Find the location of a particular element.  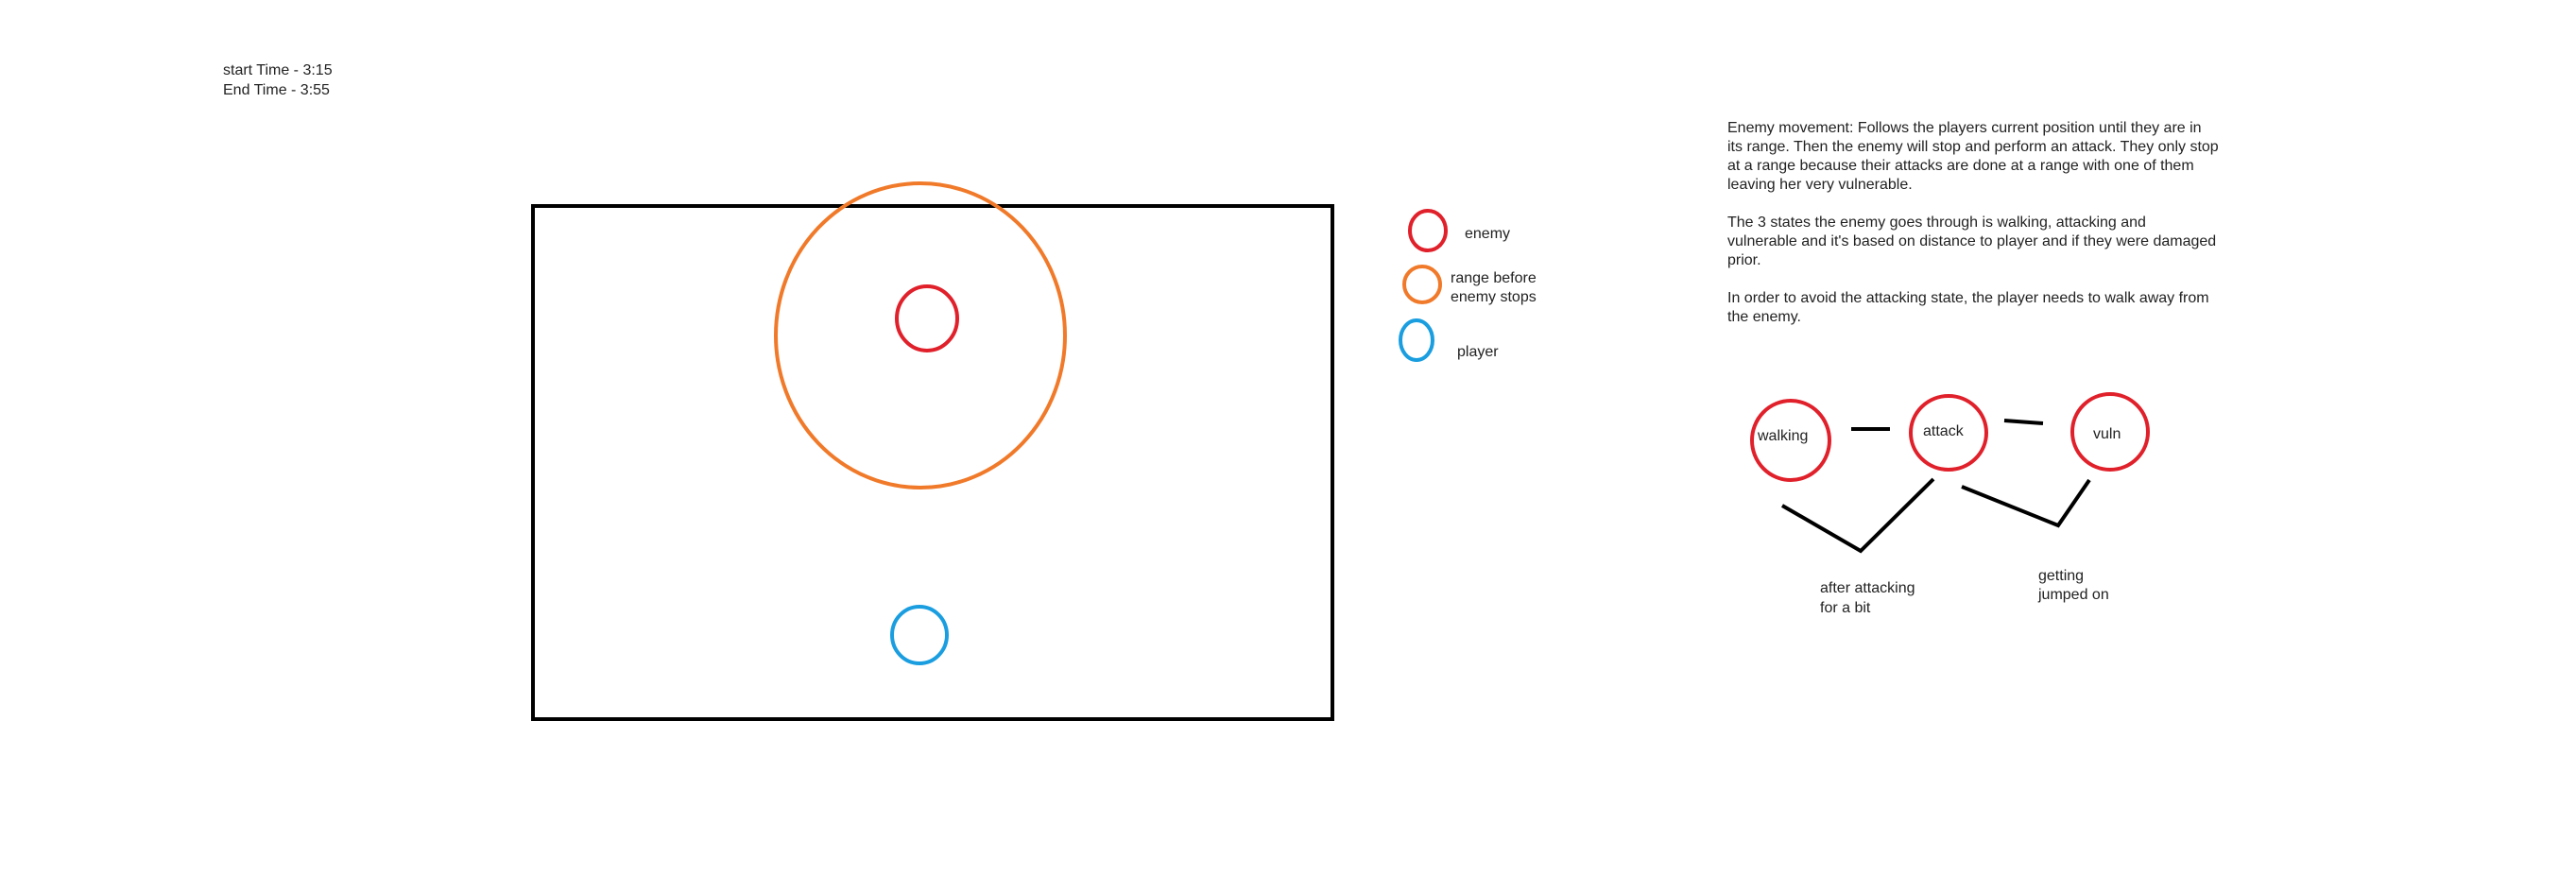

transition1-label-line2: for a bit is located at coordinates (1845, 608).